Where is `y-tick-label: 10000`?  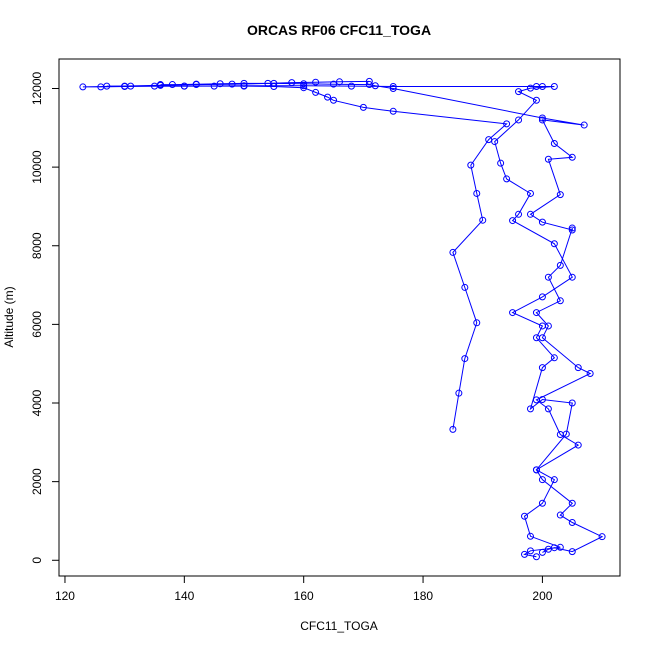
y-tick-label: 10000 is located at coordinates (37, 167).